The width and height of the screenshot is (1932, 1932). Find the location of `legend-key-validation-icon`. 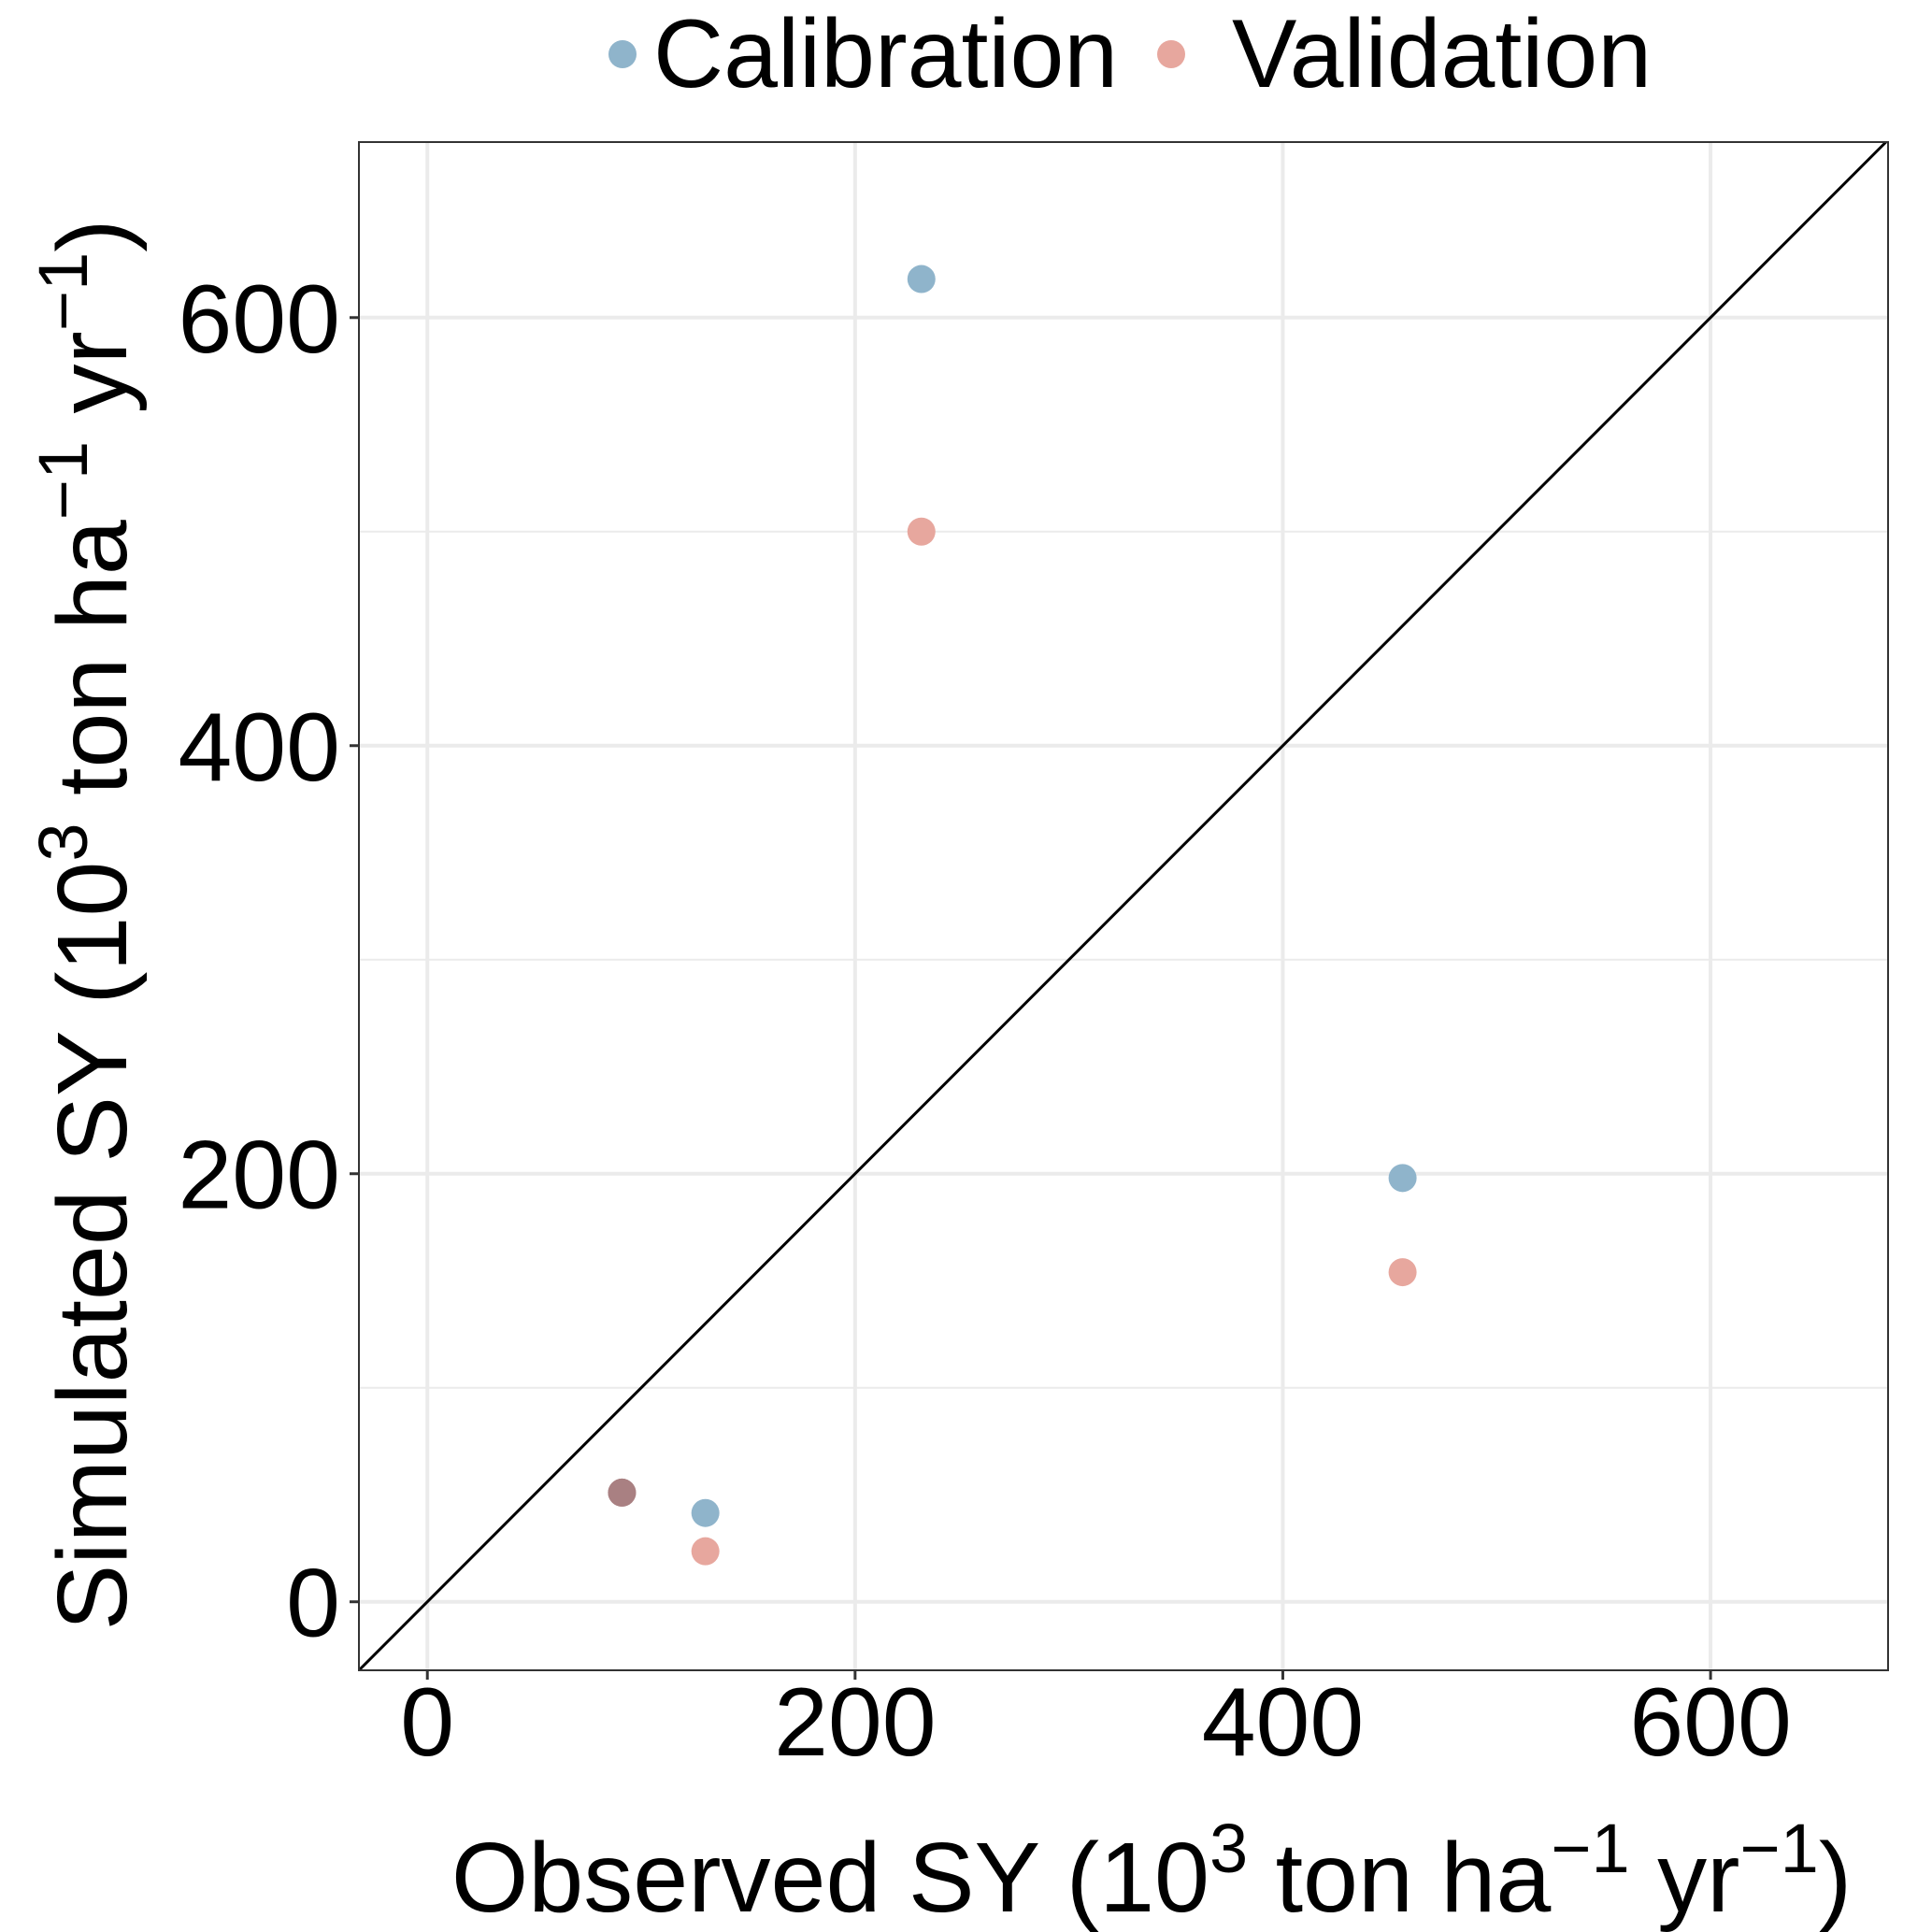

legend-key-validation-icon is located at coordinates (1171, 54).